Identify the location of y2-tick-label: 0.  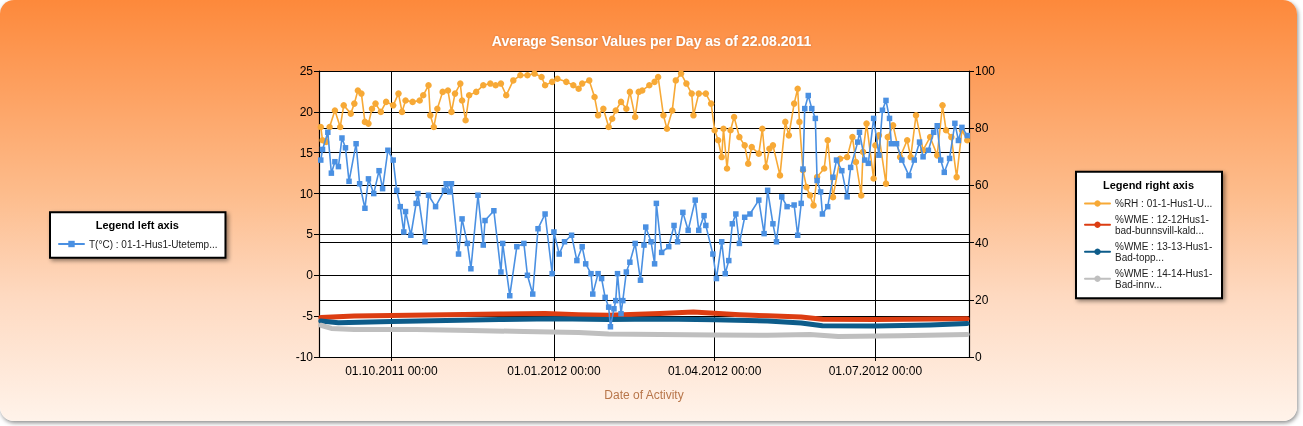
(978, 357).